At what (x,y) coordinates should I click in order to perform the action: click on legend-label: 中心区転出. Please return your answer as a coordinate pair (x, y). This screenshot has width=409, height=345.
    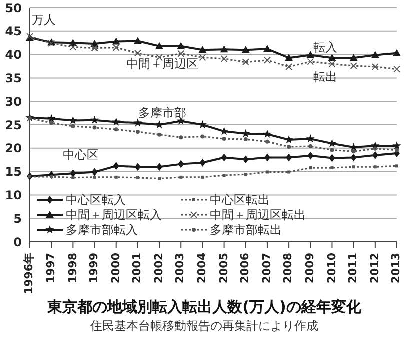
    Looking at the image, I should click on (240, 200).